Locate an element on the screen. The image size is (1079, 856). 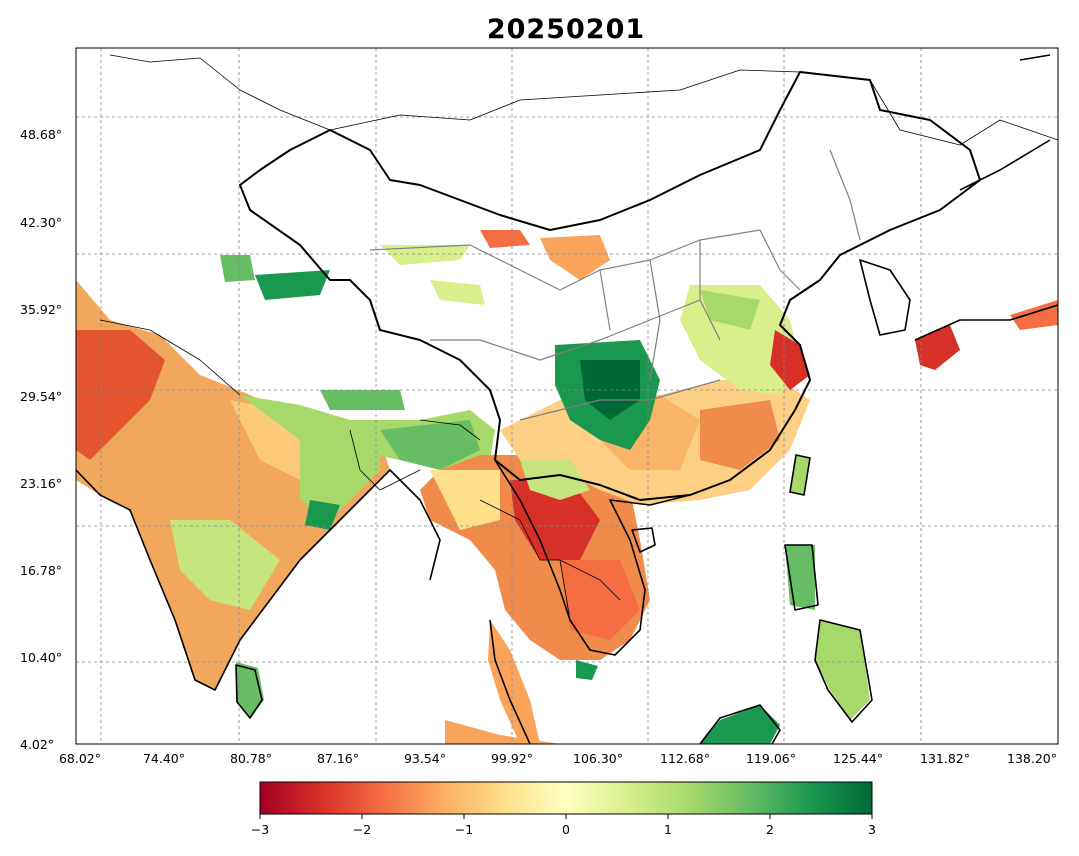
province-borders is located at coordinates (615, 285).